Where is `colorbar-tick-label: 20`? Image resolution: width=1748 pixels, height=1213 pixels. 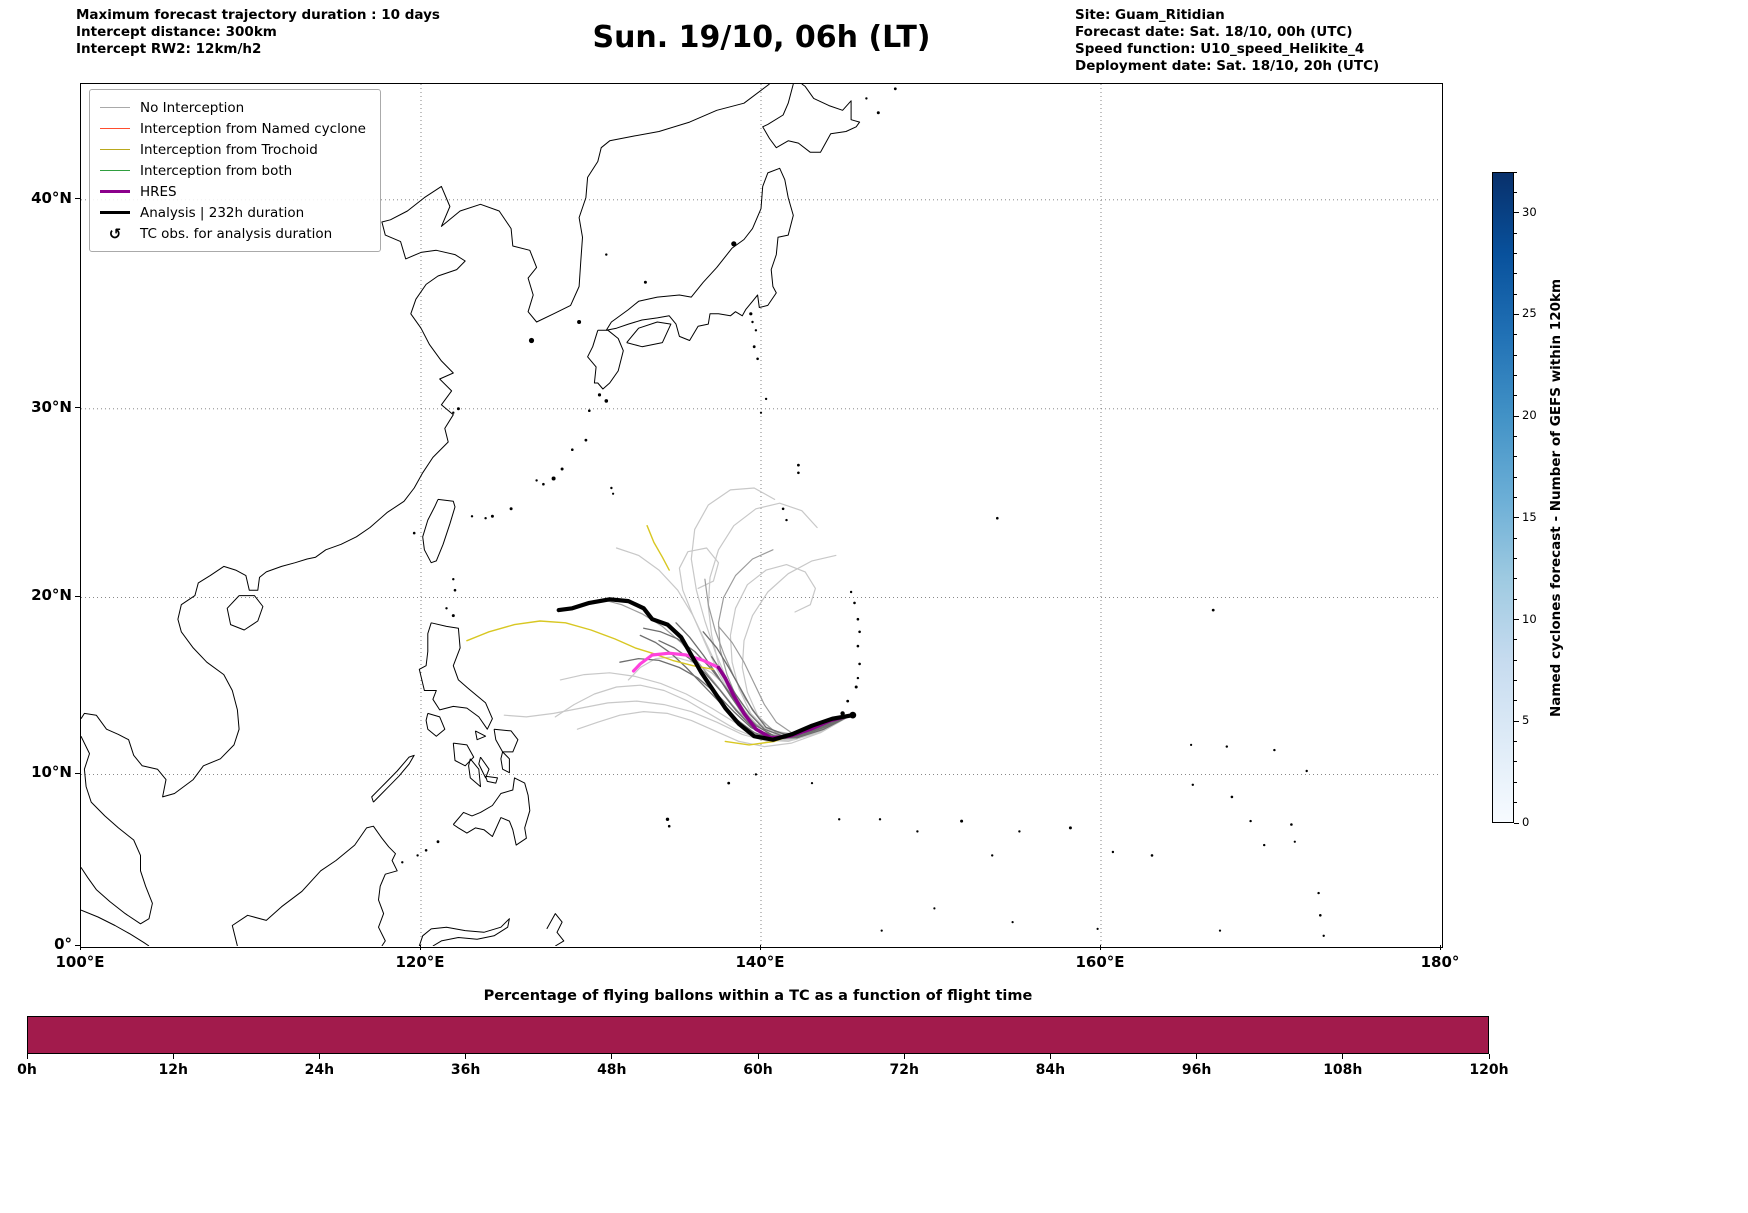
colorbar-tick-label: 20 is located at coordinates (1529, 415).